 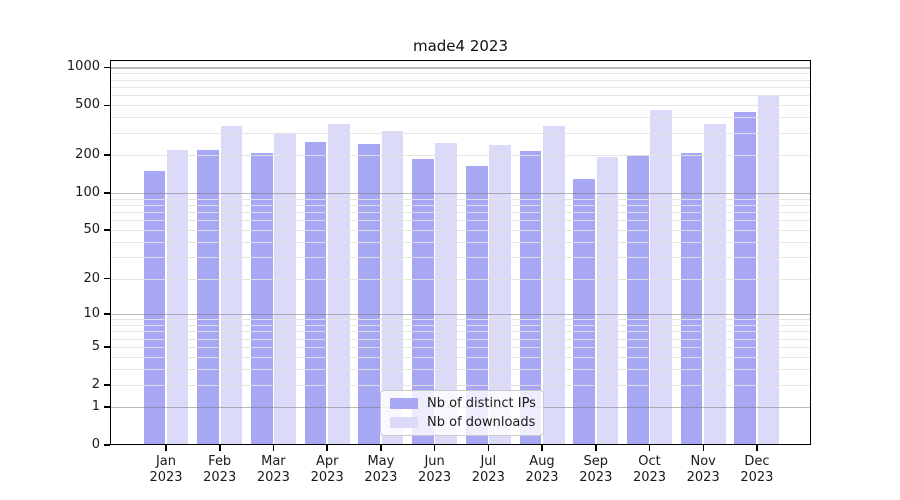 What do you see at coordinates (166, 477) in the screenshot?
I see `x-label-year-jan: 2023` at bounding box center [166, 477].